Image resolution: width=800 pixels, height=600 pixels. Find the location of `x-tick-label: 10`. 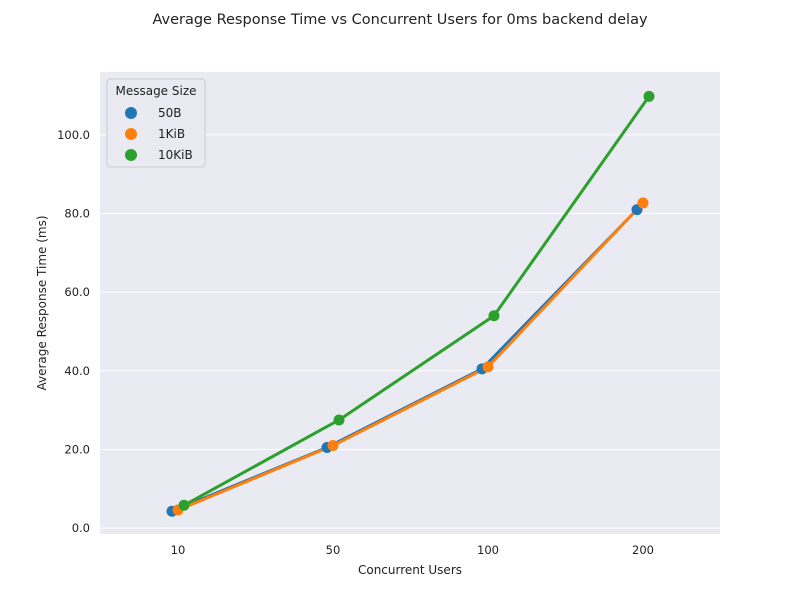

x-tick-label: 10 is located at coordinates (178, 550).